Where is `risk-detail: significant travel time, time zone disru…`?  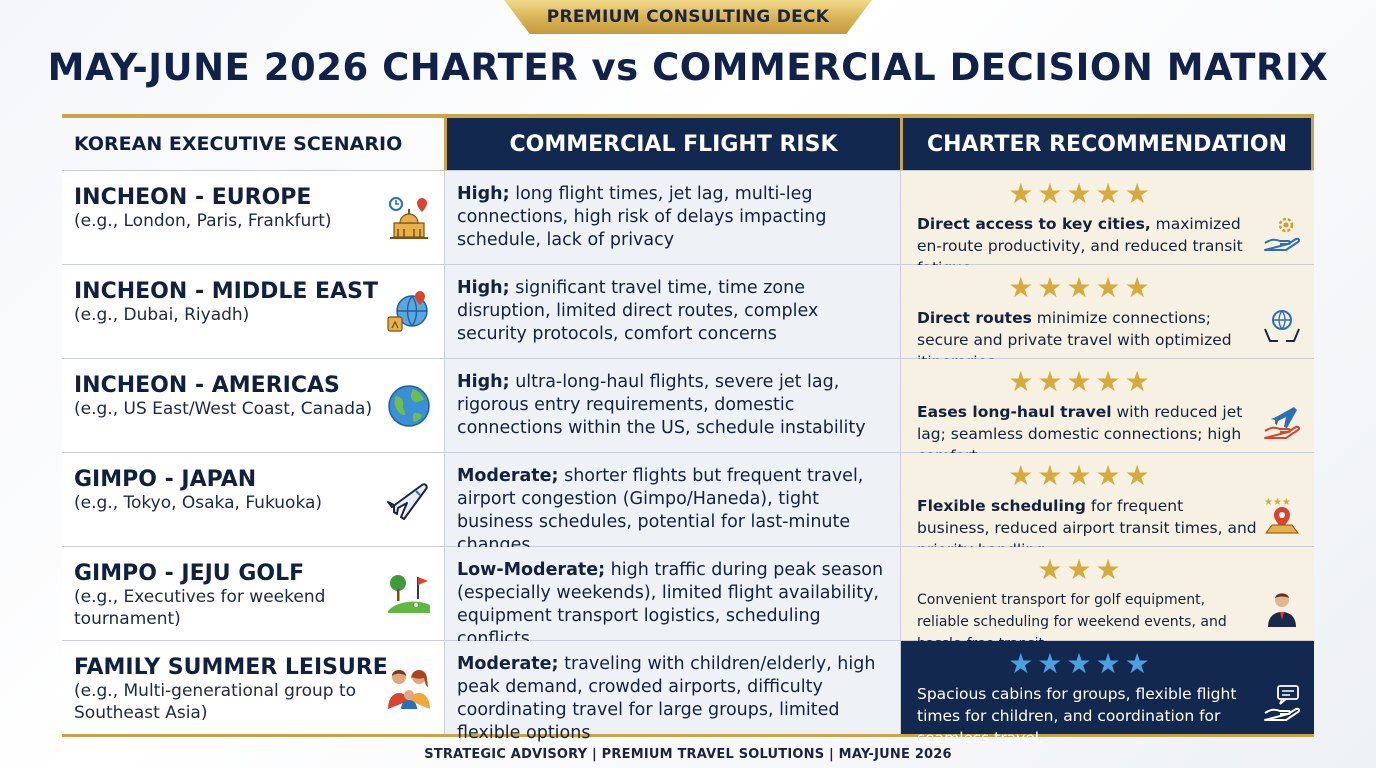 risk-detail: significant travel time, time zone disru… is located at coordinates (638, 311).